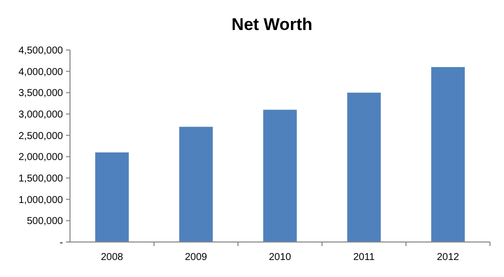 The width and height of the screenshot is (504, 277). I want to click on y-tick-label: -, so click(61, 243).